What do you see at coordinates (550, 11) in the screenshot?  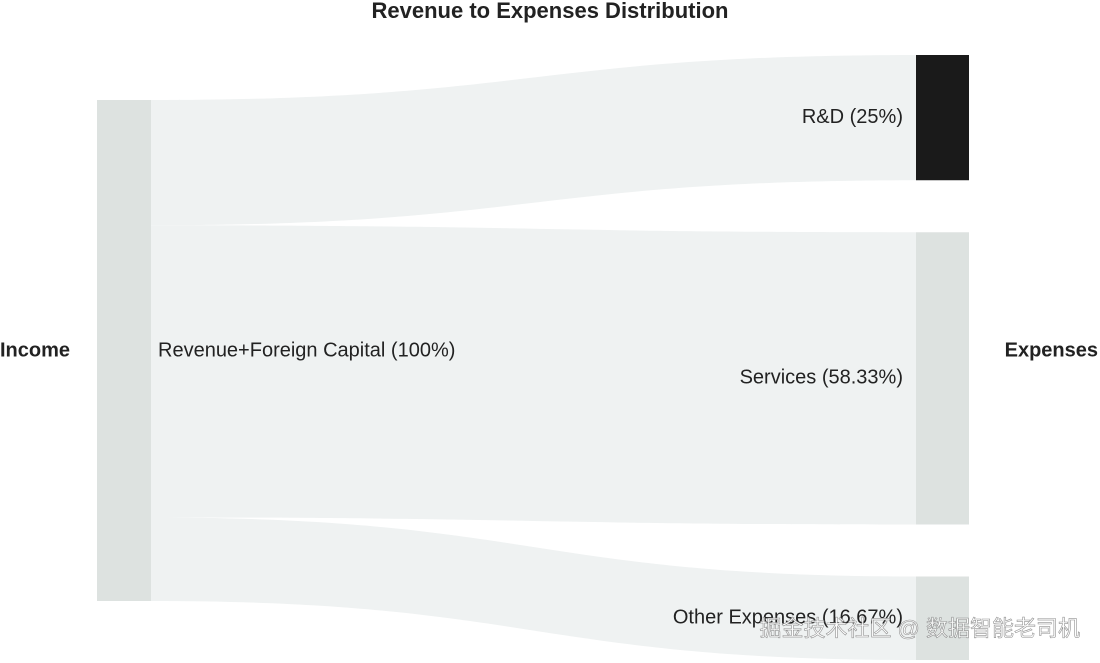 I see `chart-title: Revenue to Expenses Distribution` at bounding box center [550, 11].